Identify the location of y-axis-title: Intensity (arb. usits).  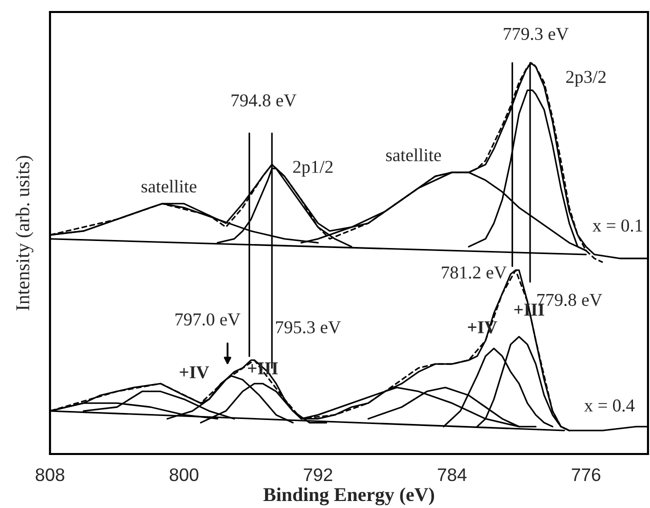
(25, 233).